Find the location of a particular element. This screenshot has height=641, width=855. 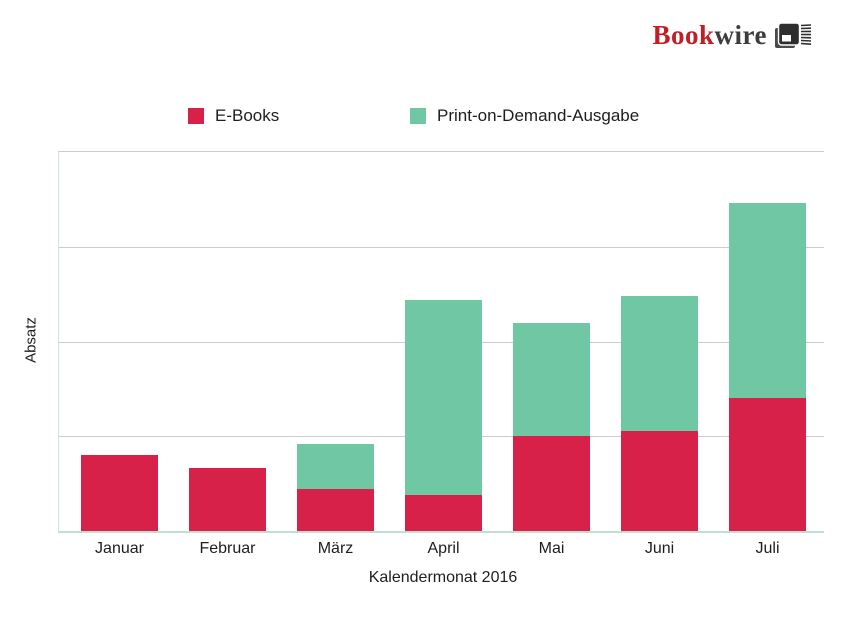

x-tick-april: April is located at coordinates (443, 548).